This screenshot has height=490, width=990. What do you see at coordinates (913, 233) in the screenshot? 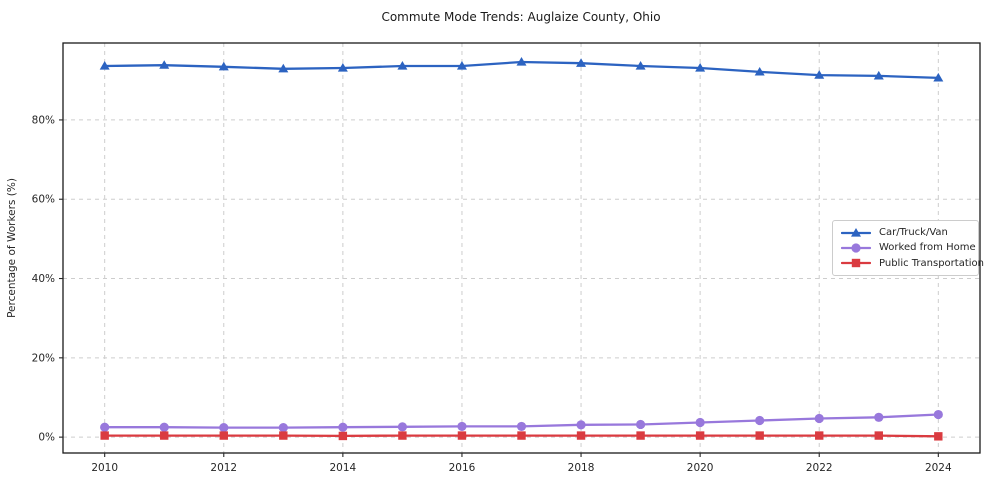
I see `legend-label: Car/Truck/Van` at bounding box center [913, 233].